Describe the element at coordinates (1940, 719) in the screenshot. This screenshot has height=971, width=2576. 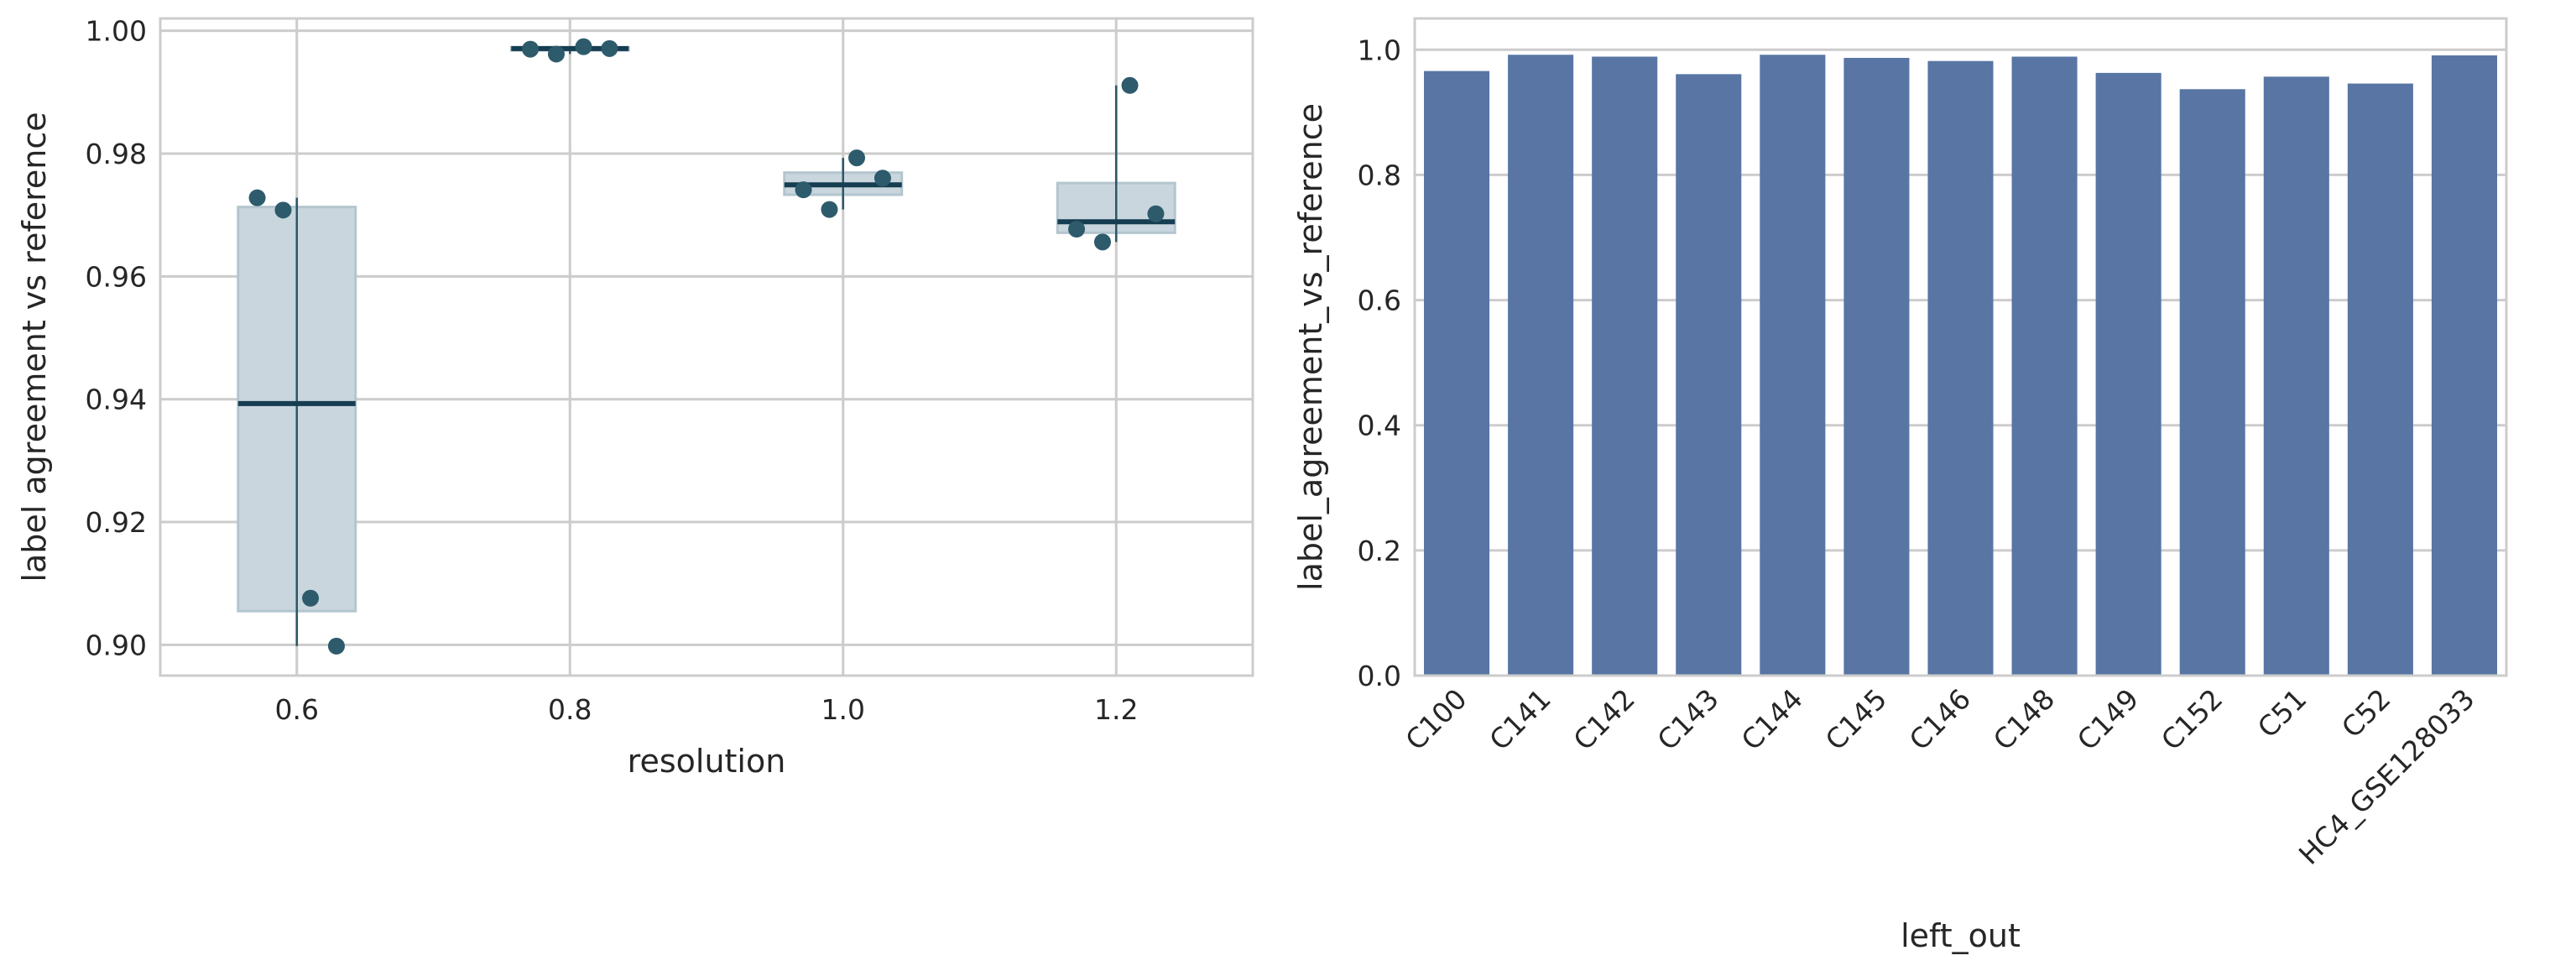
I see `right-x-tick-label: C146` at that location.